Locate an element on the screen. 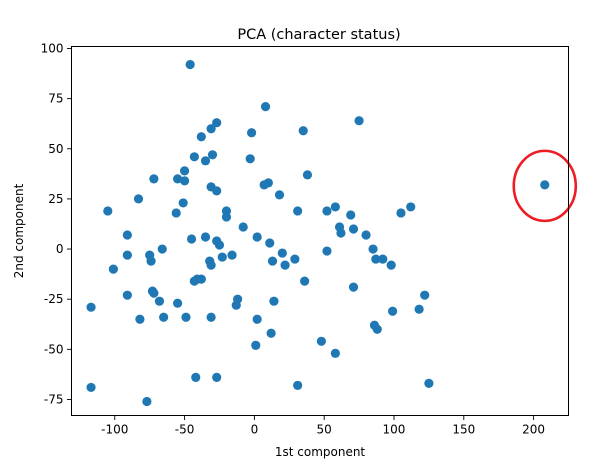 The width and height of the screenshot is (610, 464). chart-title: PCA (character status) is located at coordinates (318, 35).